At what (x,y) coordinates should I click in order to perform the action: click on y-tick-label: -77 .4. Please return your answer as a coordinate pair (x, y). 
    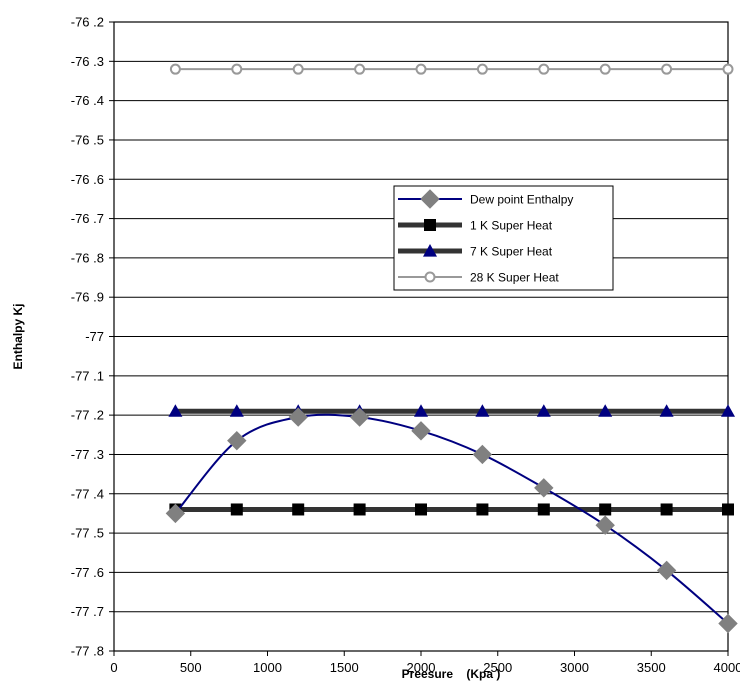
    Looking at the image, I should click on (87, 493).